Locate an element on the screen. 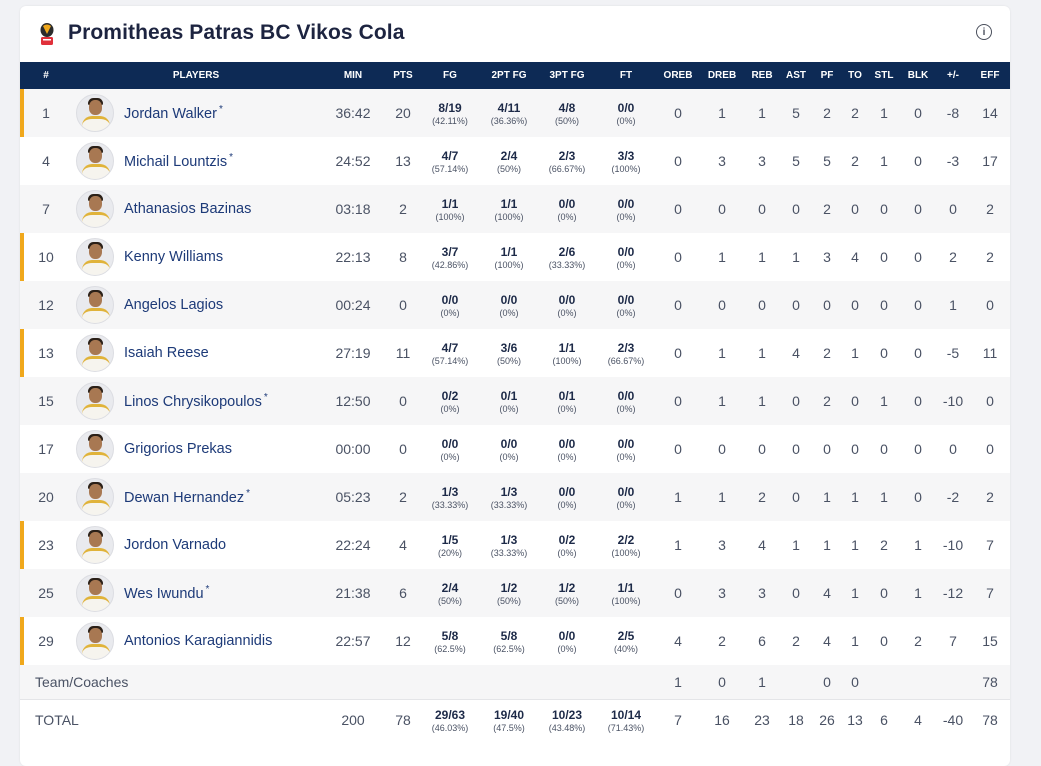 This screenshot has height=766, width=1041. to-cell: 0 is located at coordinates (855, 681).